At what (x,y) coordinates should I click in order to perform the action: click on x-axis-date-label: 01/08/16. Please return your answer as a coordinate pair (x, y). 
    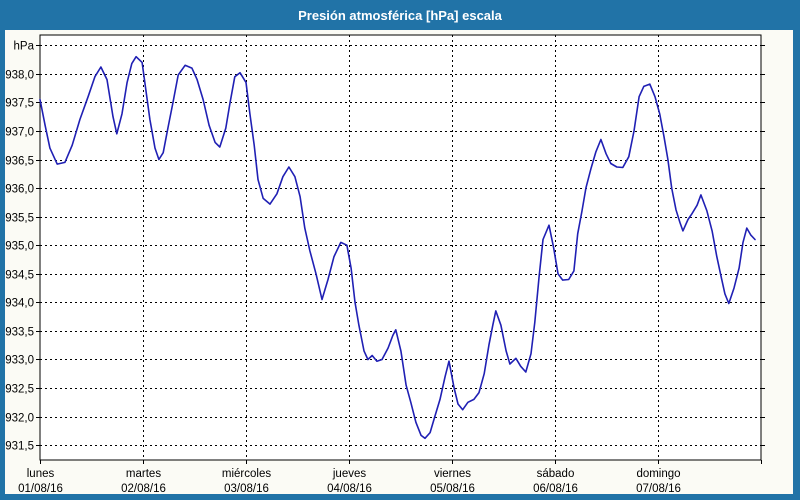
    Looking at the image, I should click on (40, 488).